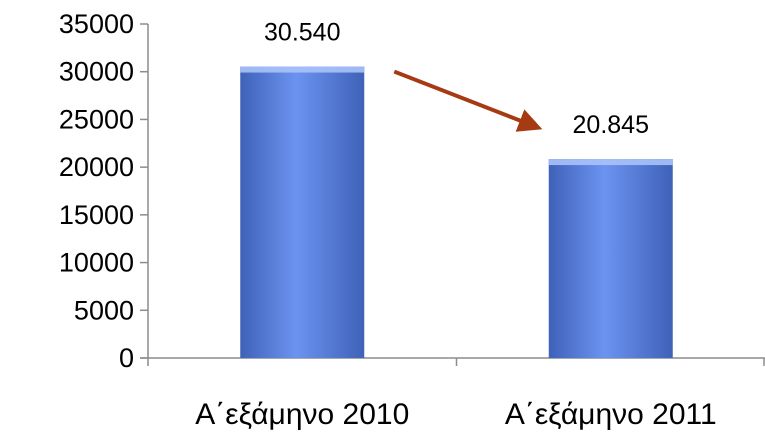  I want to click on data-label: 30.540, so click(302, 33).